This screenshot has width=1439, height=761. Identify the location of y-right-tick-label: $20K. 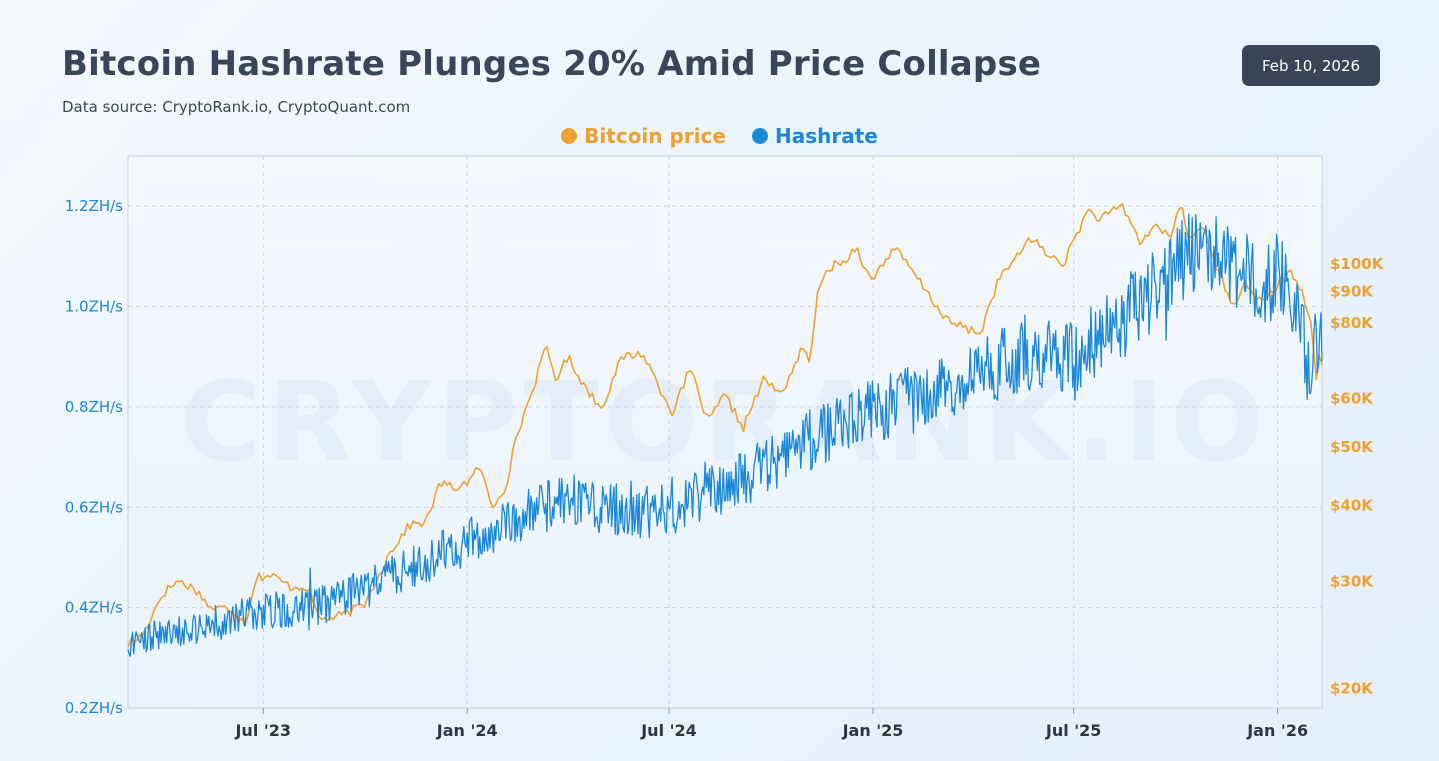
(1352, 688).